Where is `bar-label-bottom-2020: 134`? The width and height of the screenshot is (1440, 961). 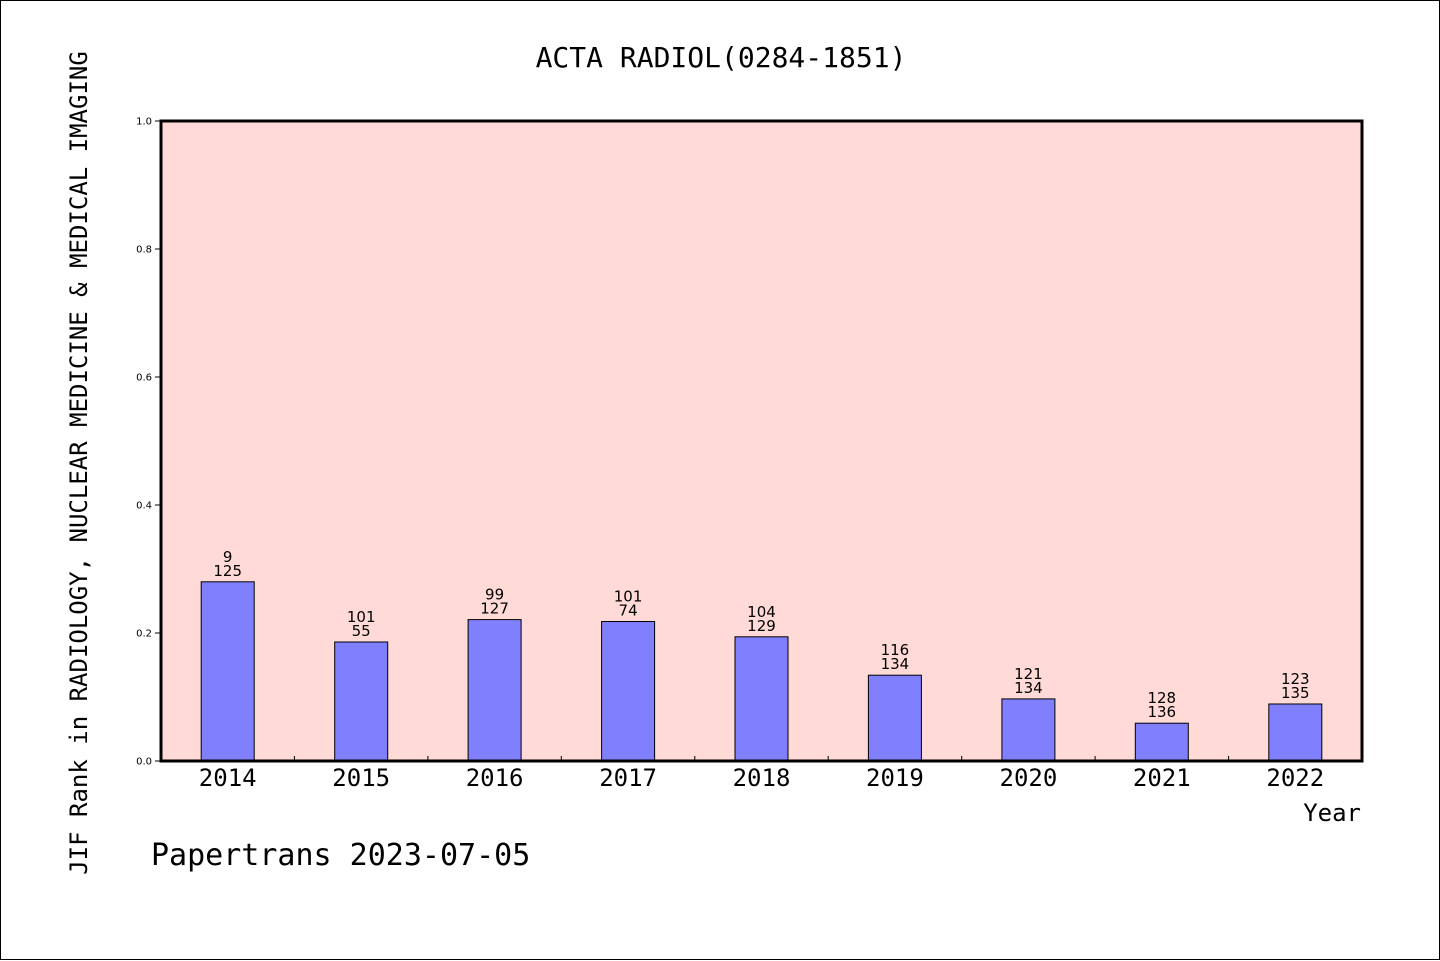
bar-label-bottom-2020: 134 is located at coordinates (1028, 688).